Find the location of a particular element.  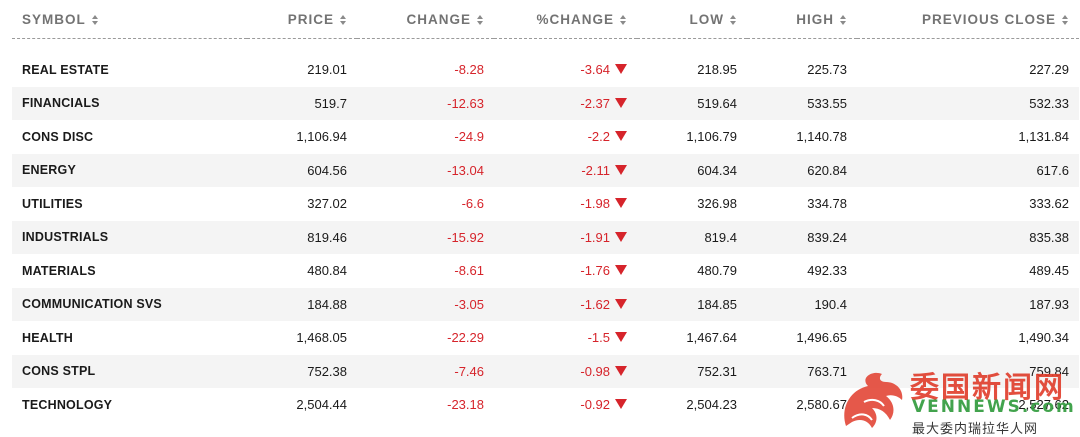

previous-close-cell-value: 1,131.84 is located at coordinates (1043, 137).